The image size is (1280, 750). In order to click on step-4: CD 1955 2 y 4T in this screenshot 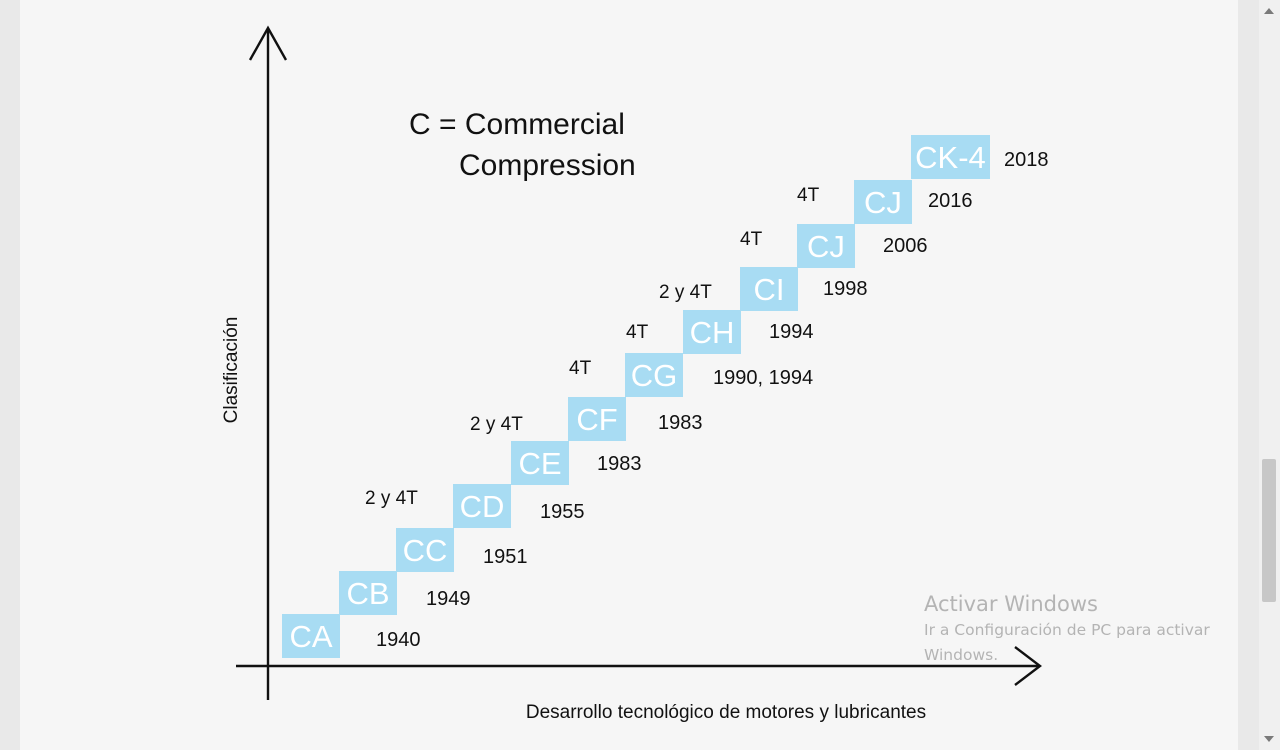, I will do `click(475, 506)`.